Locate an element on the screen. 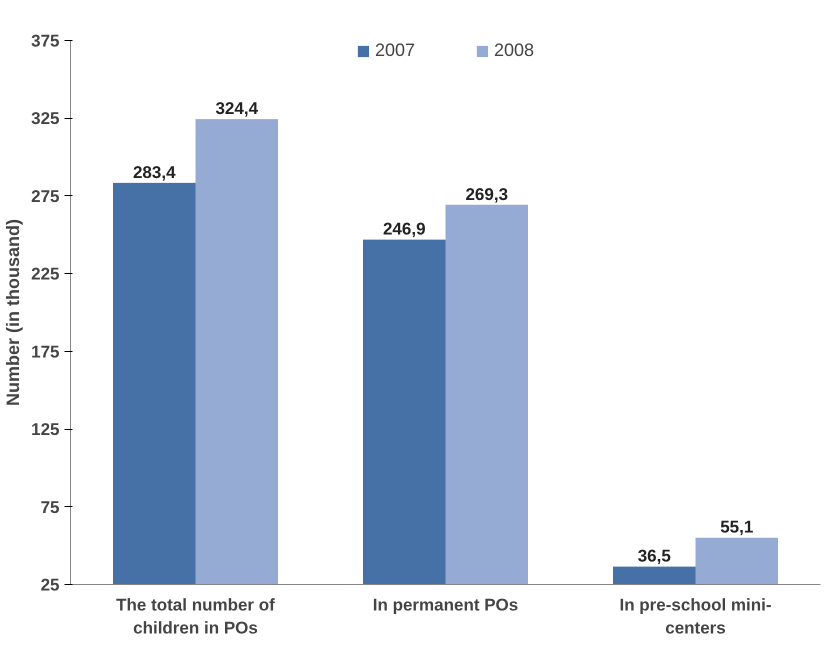 This screenshot has height=648, width=837. x-tick-label: In permanent POs is located at coordinates (445, 605).